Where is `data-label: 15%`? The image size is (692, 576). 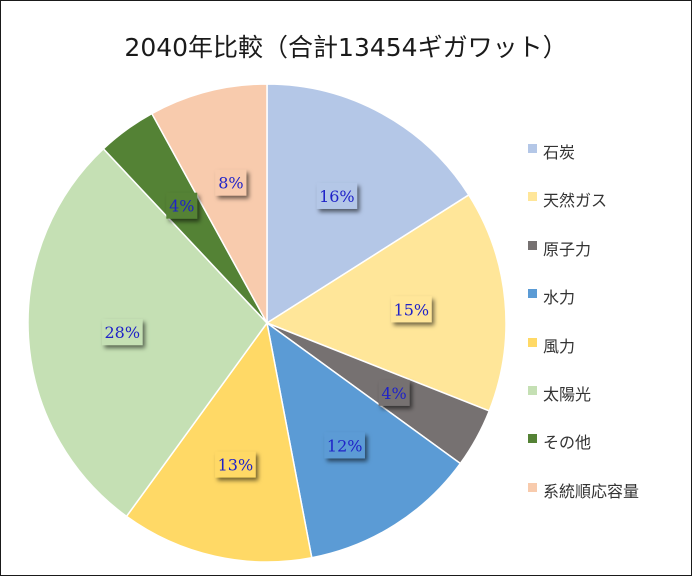
data-label: 15% is located at coordinates (411, 309).